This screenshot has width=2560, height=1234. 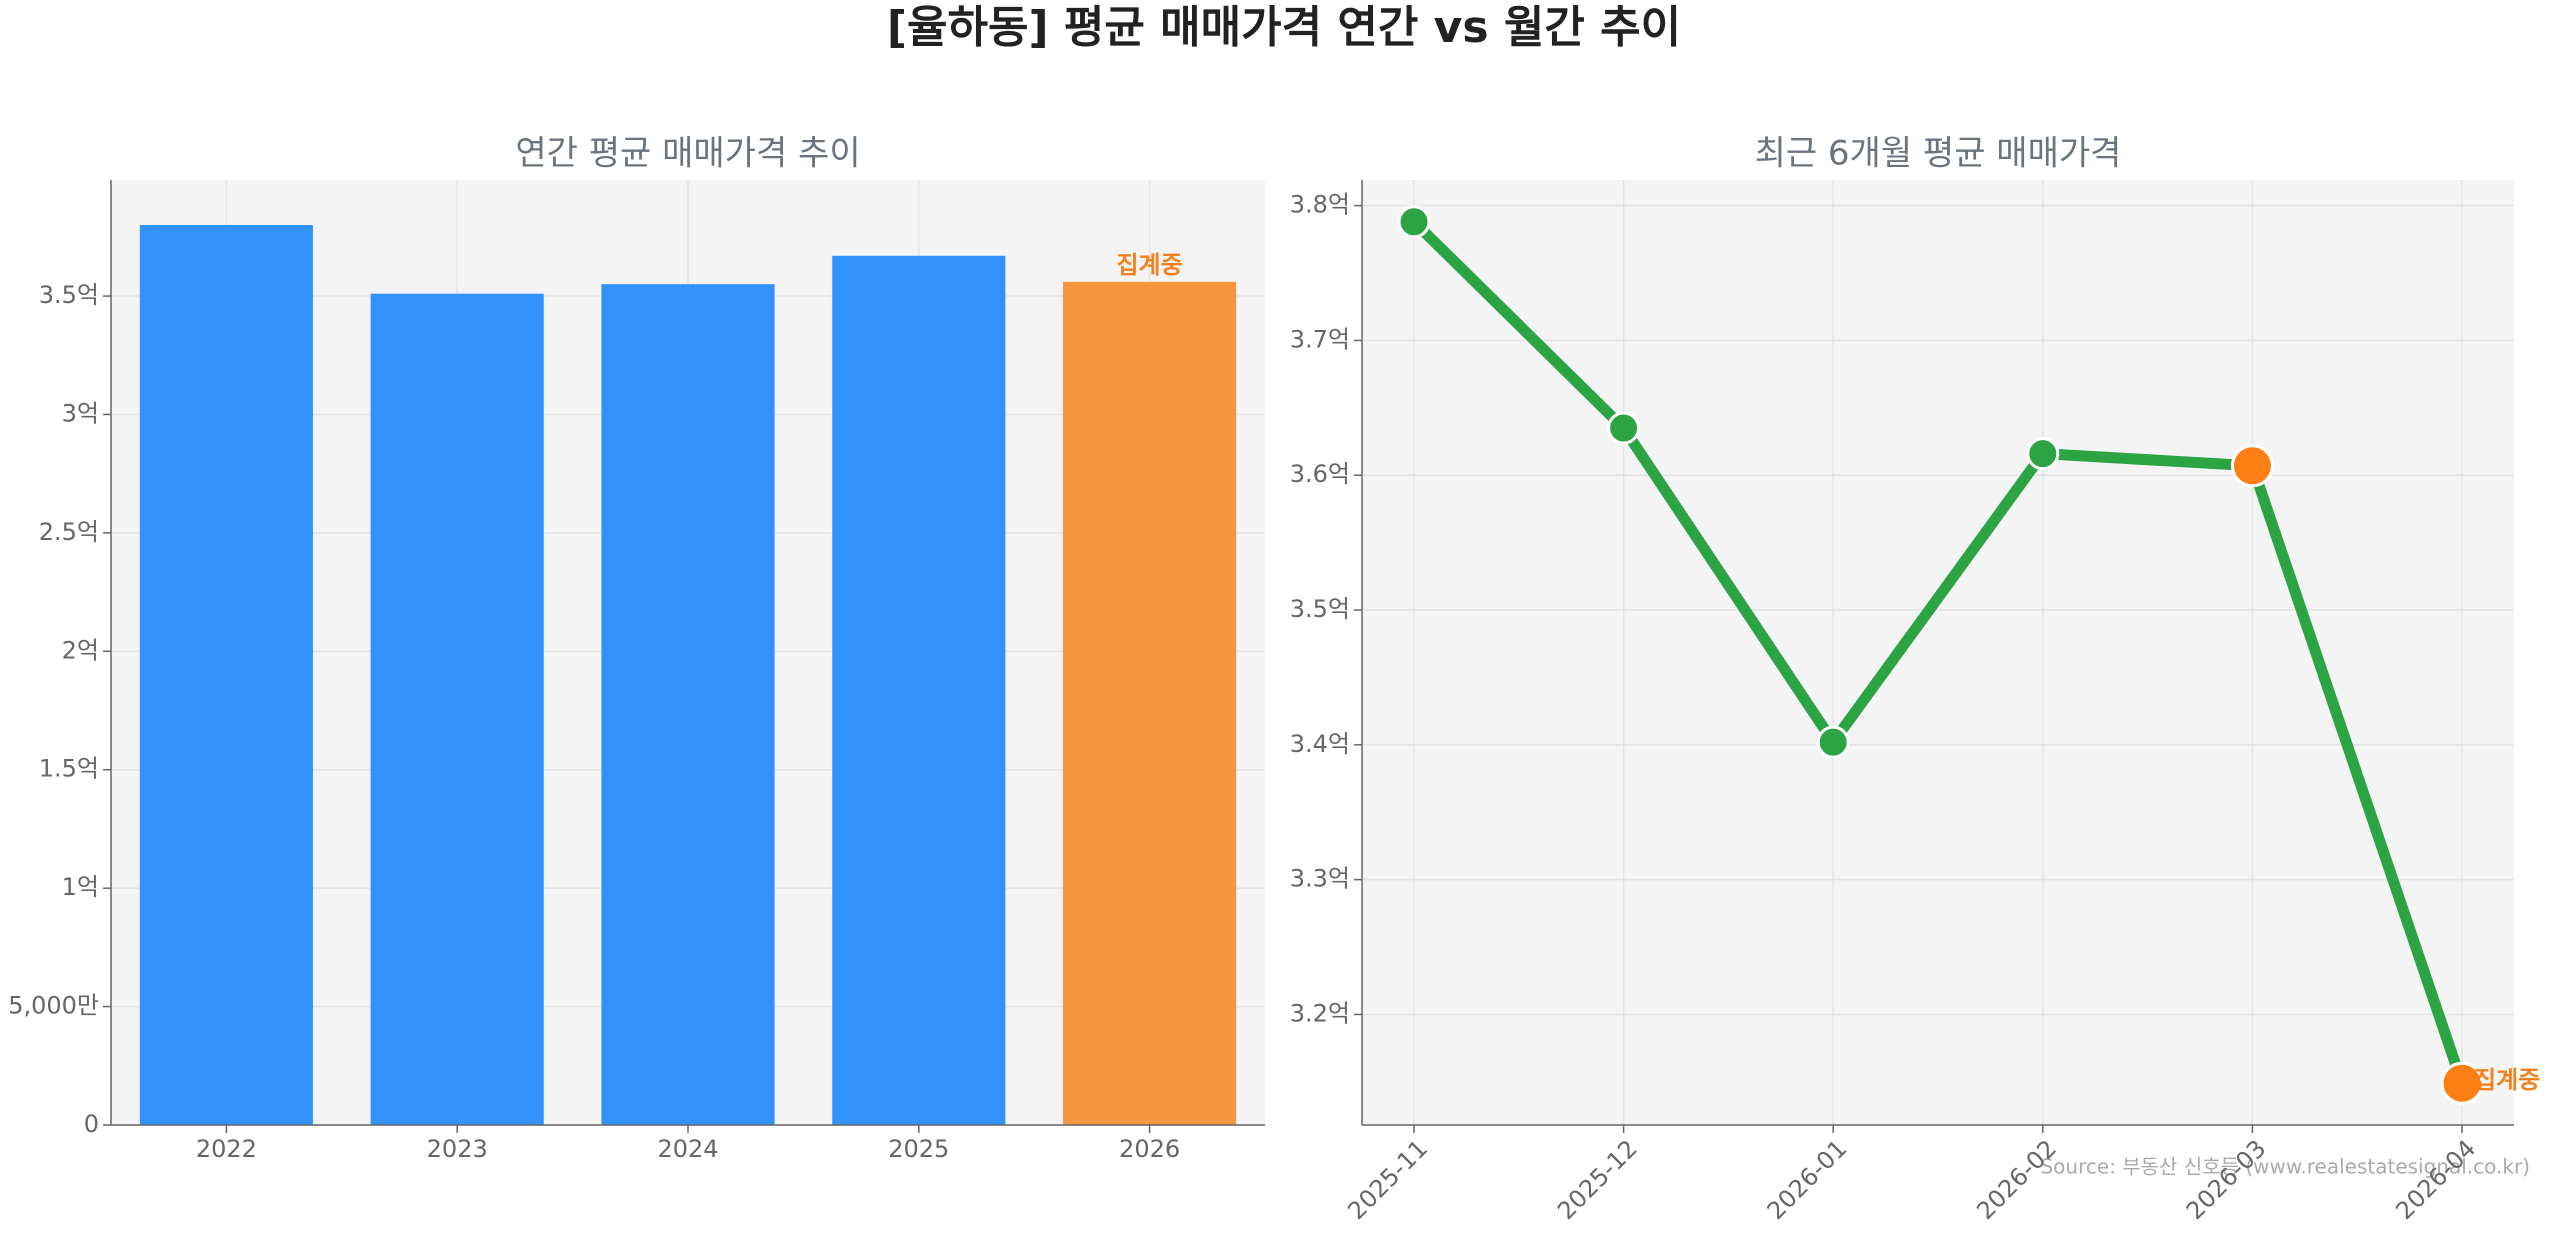 What do you see at coordinates (1320, 1013) in the screenshot?
I see `y-tick-label: 3.2억` at bounding box center [1320, 1013].